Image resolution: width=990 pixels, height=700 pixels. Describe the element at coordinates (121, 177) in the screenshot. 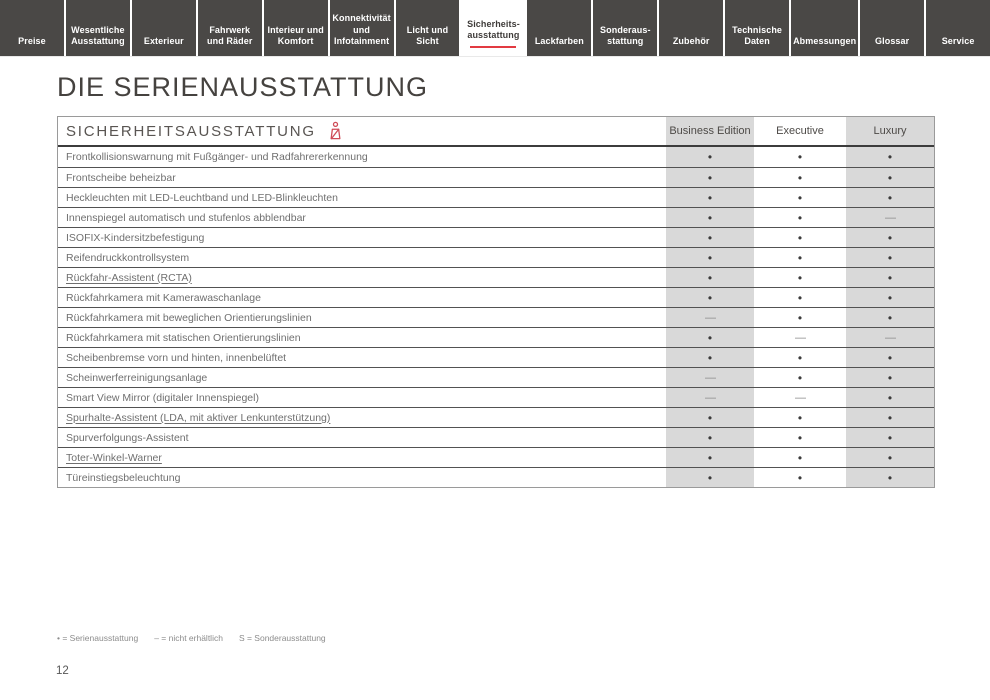

I see `feature-label: Frontscheibe beheizbar` at that location.